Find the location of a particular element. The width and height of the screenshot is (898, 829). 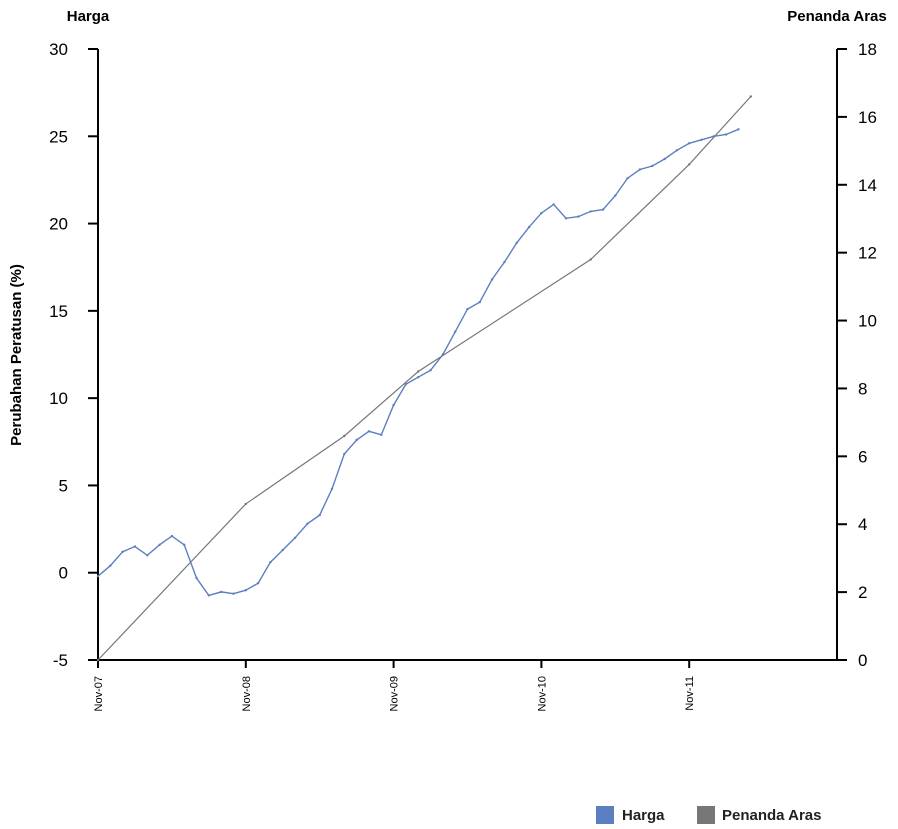

right-axis-title: Penanda Aras is located at coordinates (837, 16).